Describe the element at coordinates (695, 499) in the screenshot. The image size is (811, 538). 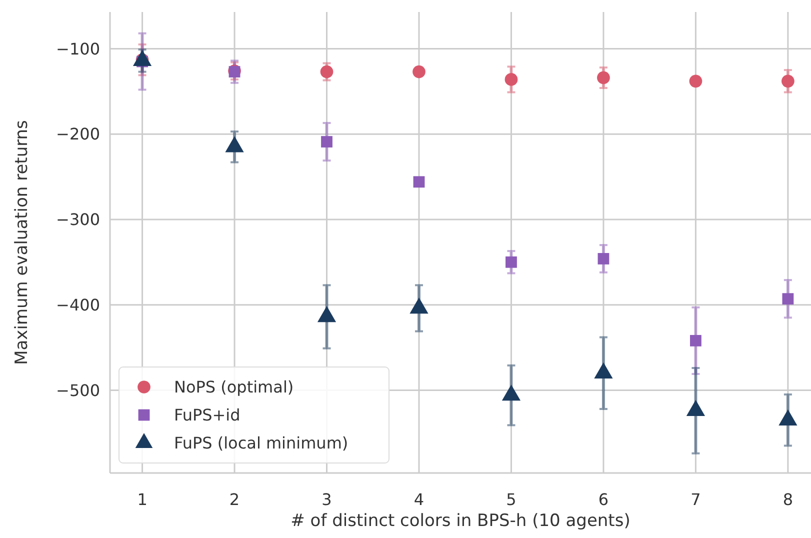
I see `x-tick-label: 7` at that location.